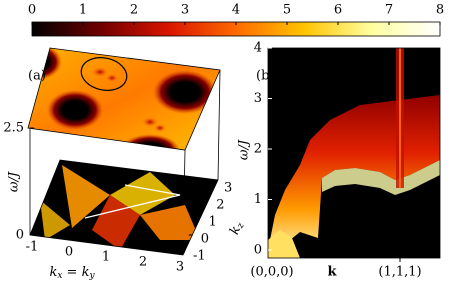 The width and height of the screenshot is (452, 285). I want to click on label-part: k, so click(53, 272).